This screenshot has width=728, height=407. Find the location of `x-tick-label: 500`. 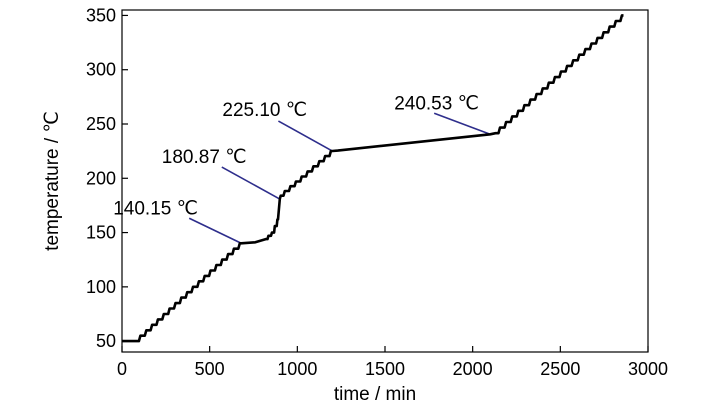

x-tick-label: 500 is located at coordinates (210, 369).